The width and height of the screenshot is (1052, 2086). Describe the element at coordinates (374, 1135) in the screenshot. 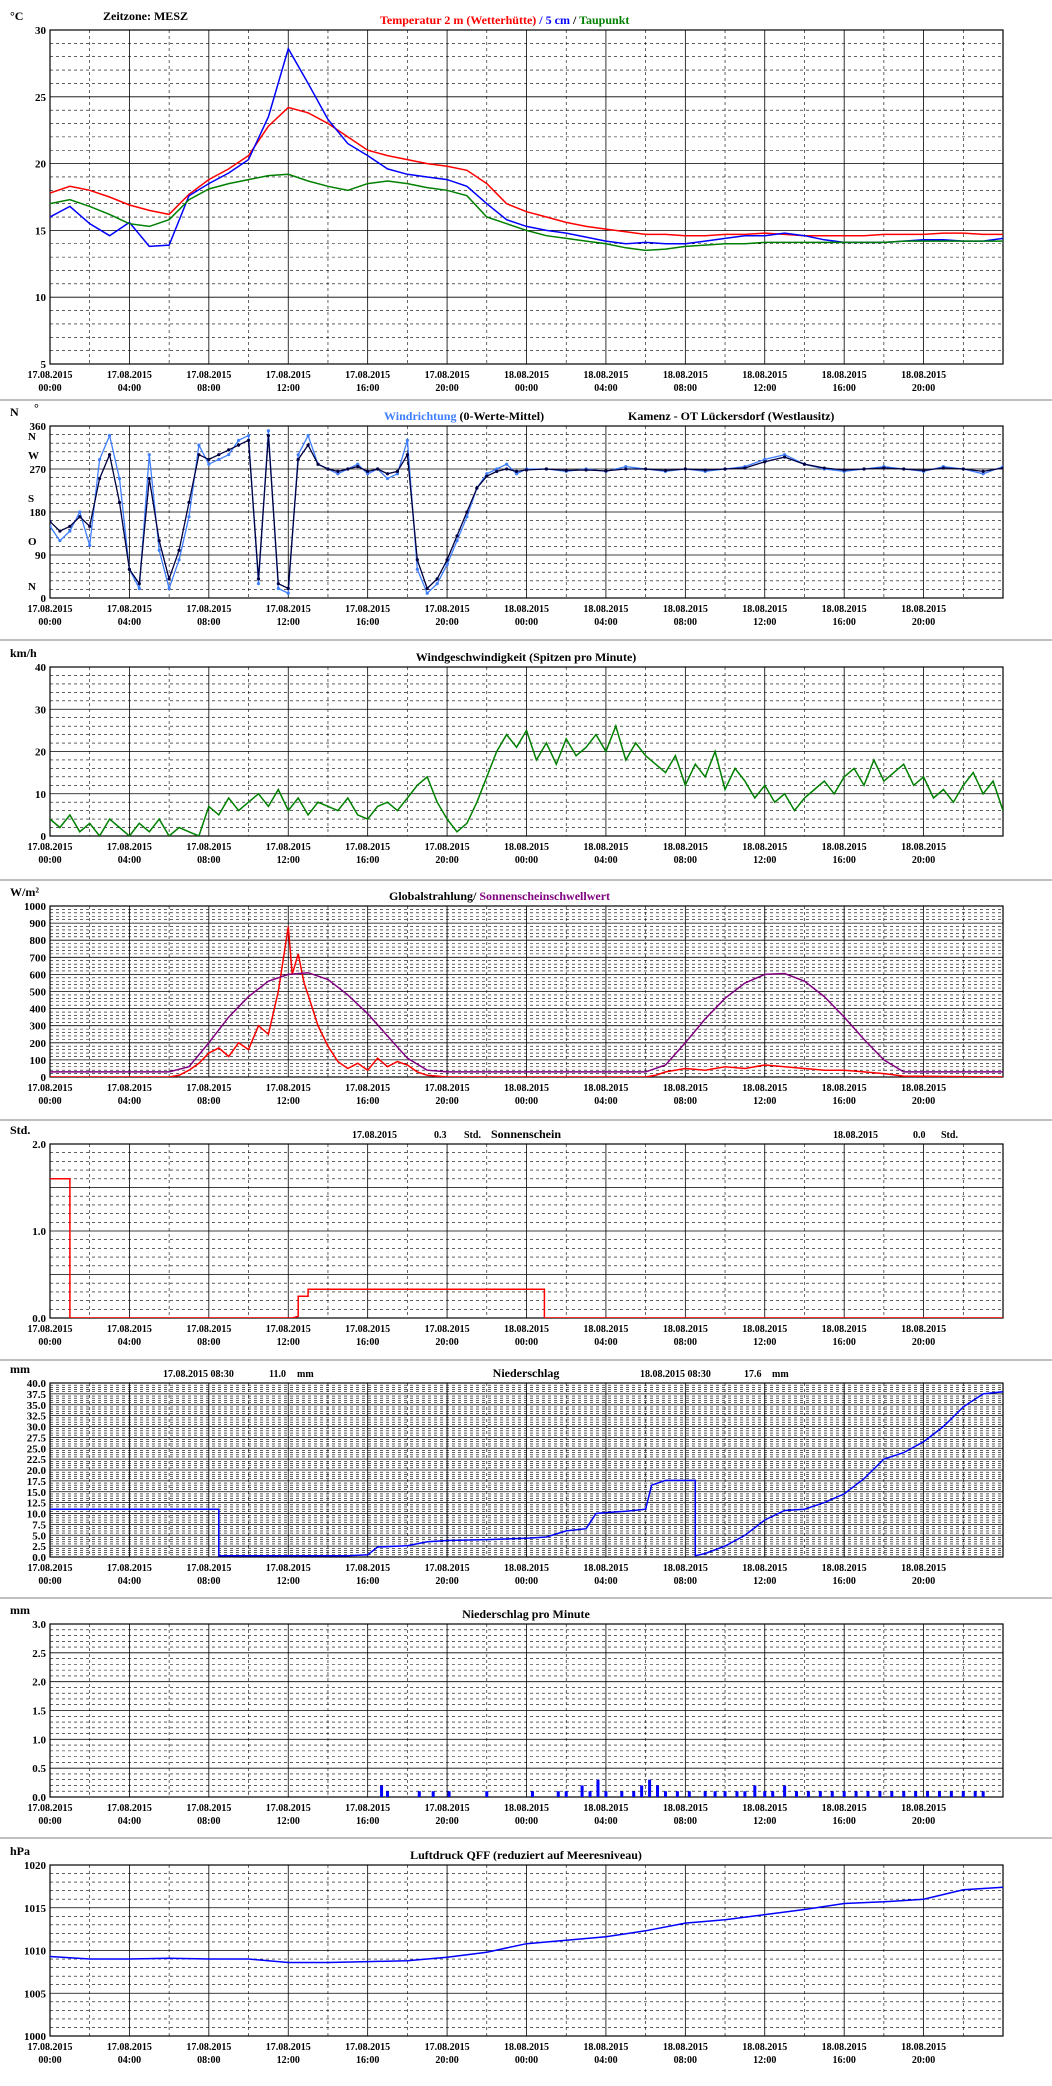

I see `summary-date: 17.08.2015` at that location.